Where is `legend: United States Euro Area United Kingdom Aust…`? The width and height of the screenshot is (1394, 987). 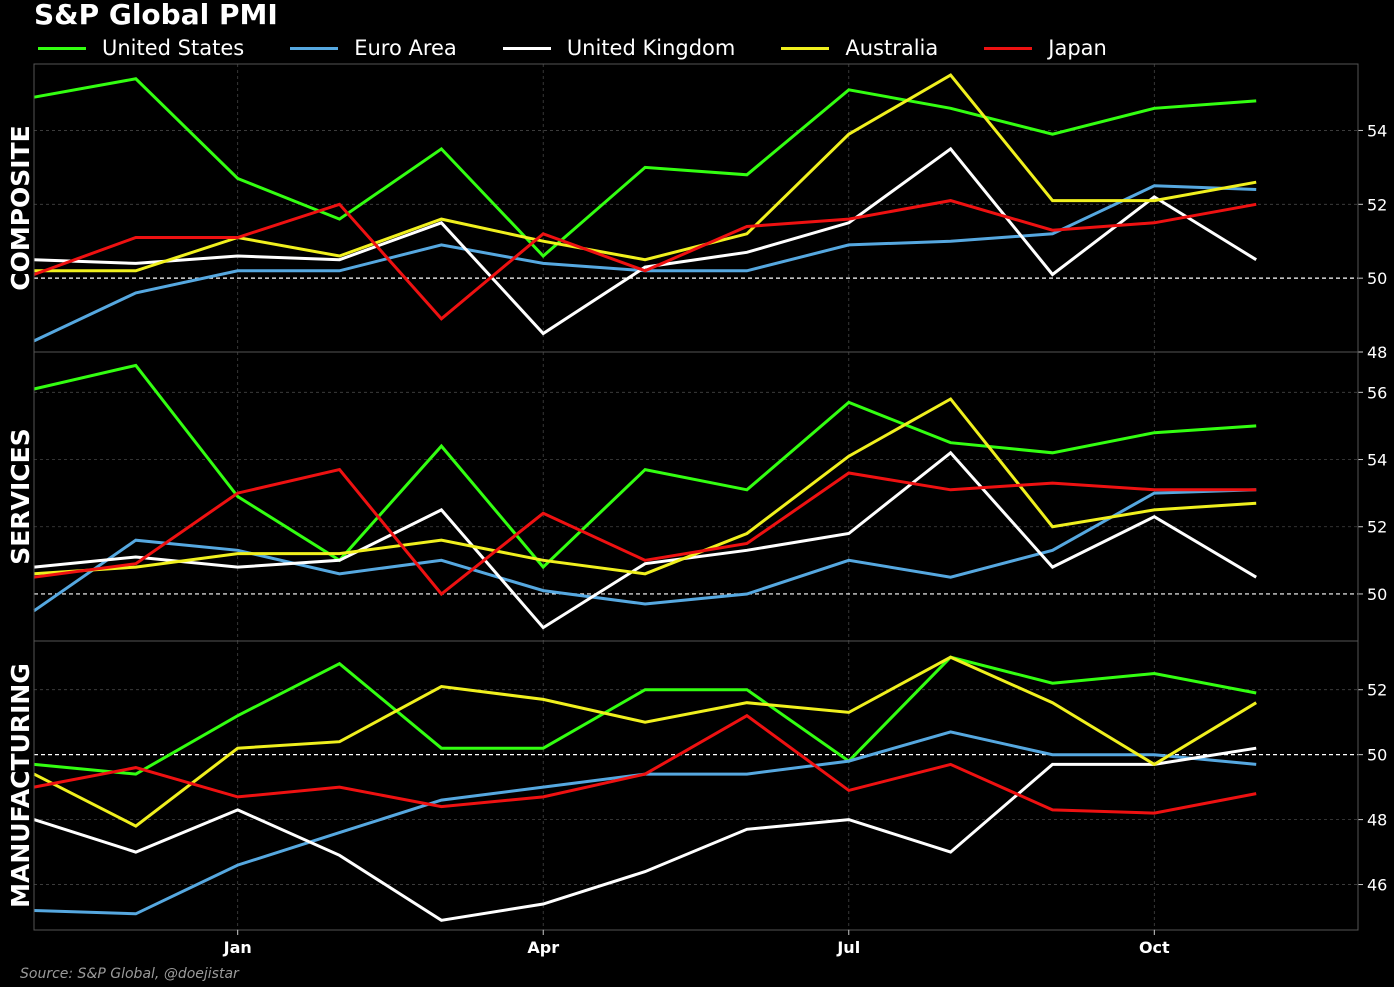
legend: United States Euro Area United Kingdom Aust… is located at coordinates (595, 48).